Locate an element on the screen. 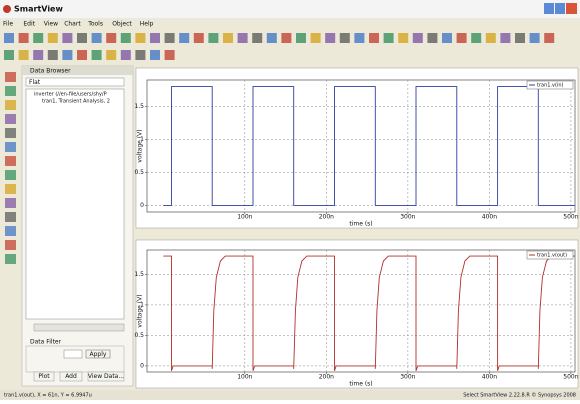 The width and height of the screenshot is (580, 404). mode-value: Flat is located at coordinates (35, 82).